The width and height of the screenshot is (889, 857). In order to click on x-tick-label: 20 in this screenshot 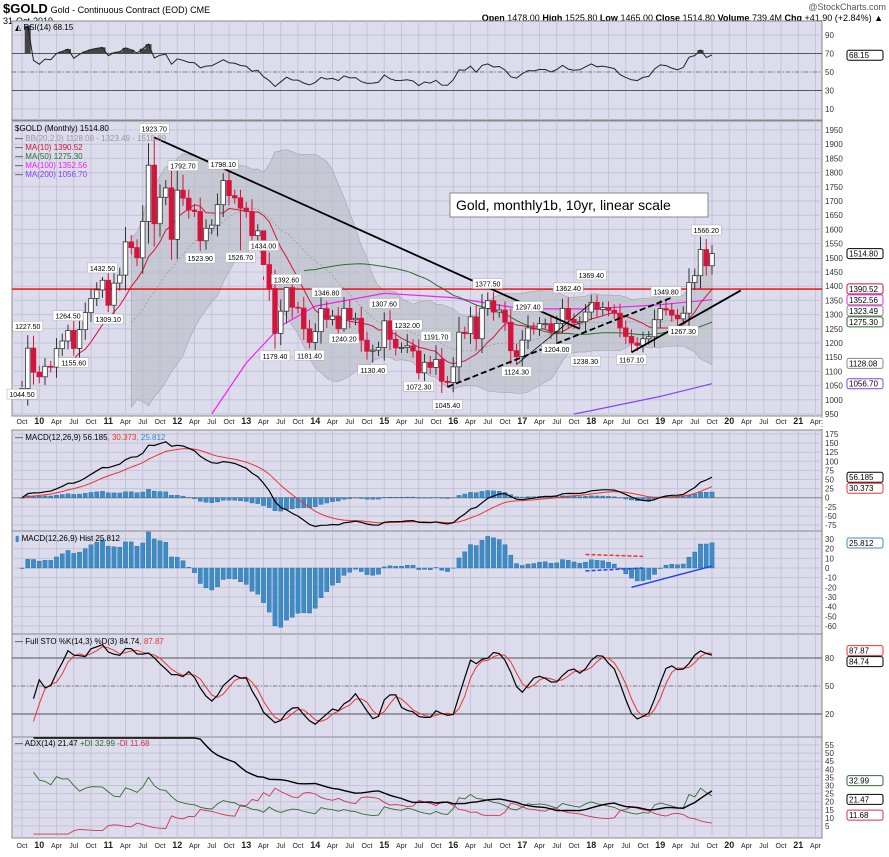, I will do `click(729, 421)`.